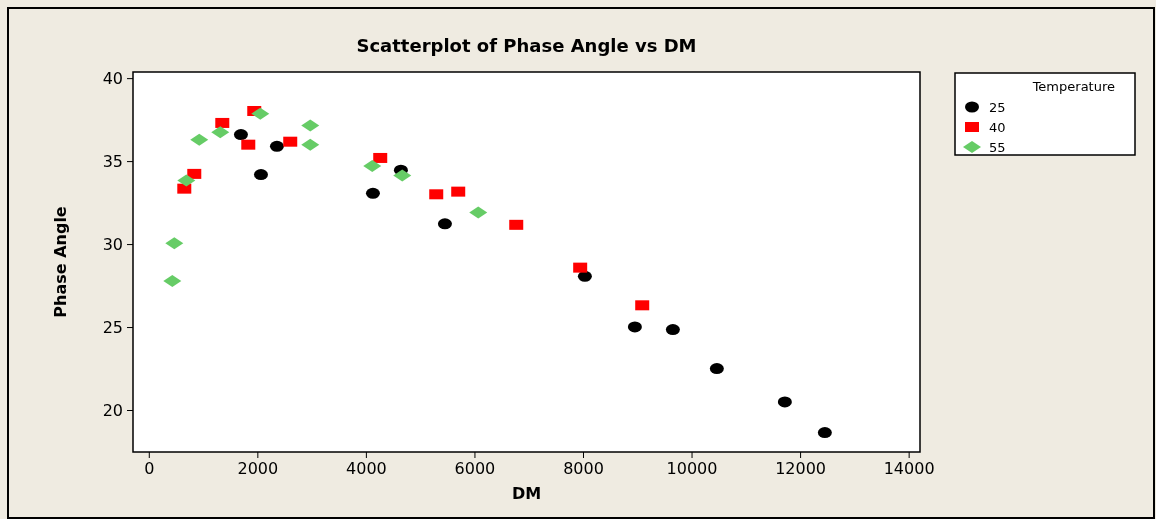  What do you see at coordinates (112, 245) in the screenshot?
I see `y-tick-label: 30` at bounding box center [112, 245].